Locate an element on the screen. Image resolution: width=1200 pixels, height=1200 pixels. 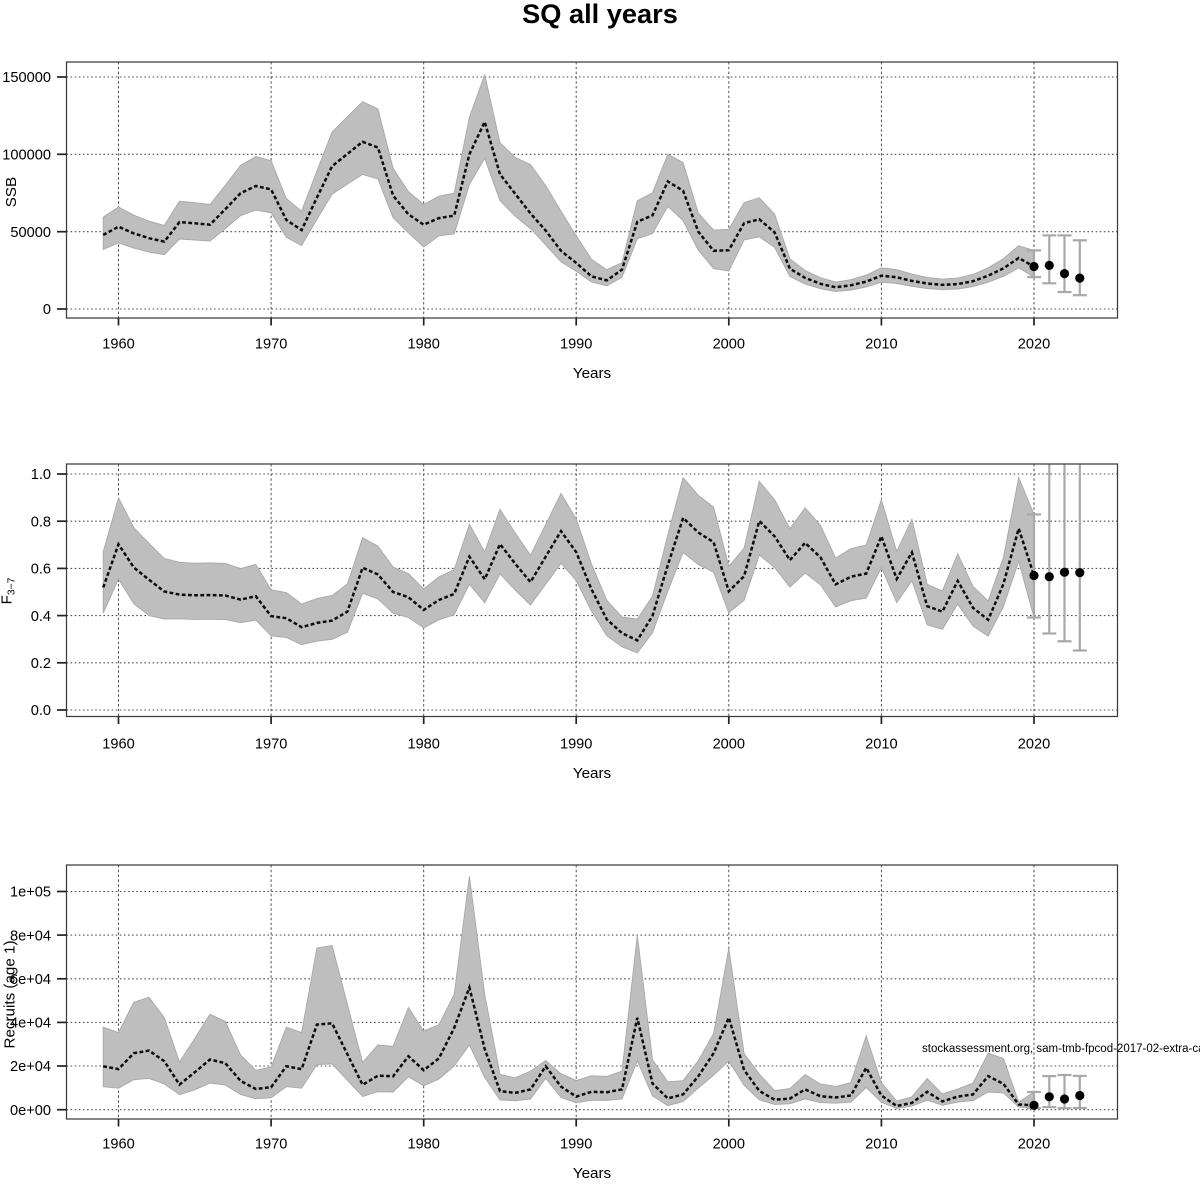
svg-text: 8e+04 is located at coordinates (30, 936).